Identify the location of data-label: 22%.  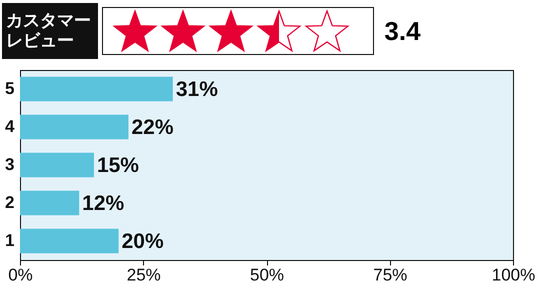
(152, 127).